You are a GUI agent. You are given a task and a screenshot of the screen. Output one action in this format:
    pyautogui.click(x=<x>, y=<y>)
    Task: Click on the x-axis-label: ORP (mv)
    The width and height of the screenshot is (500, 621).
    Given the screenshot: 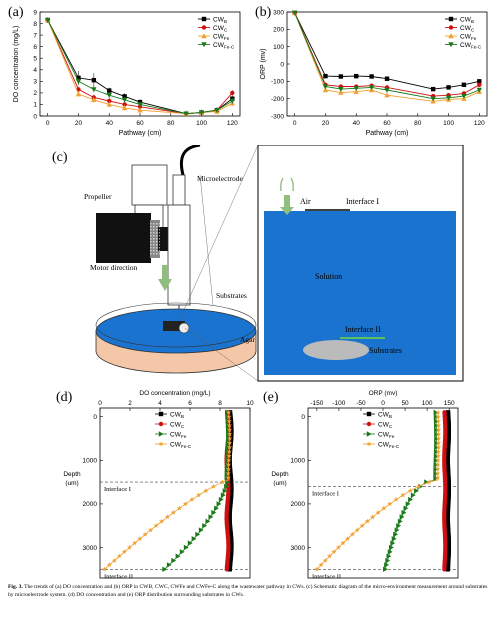 What is the action you would take?
    pyautogui.click(x=383, y=393)
    